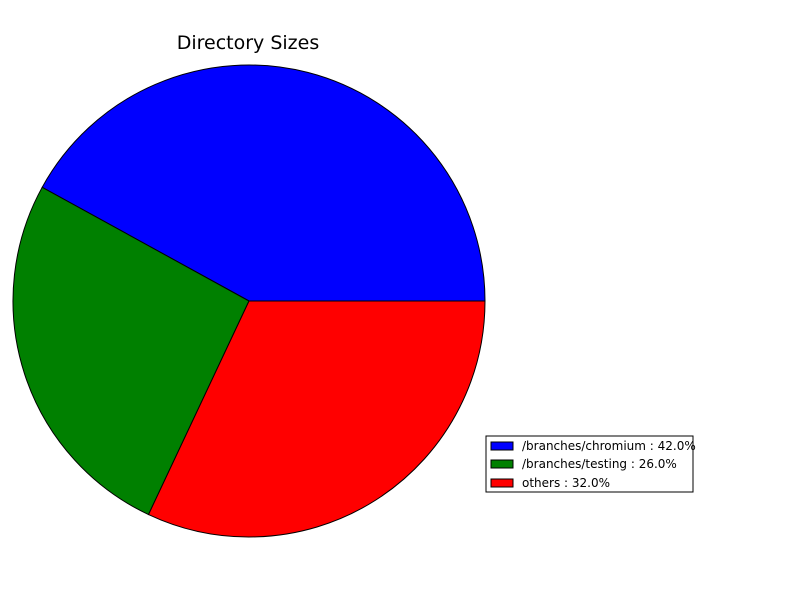  Describe the element at coordinates (609, 446) in the screenshot. I see `legend-label-0: /branches/chromium : 42.0%` at that location.